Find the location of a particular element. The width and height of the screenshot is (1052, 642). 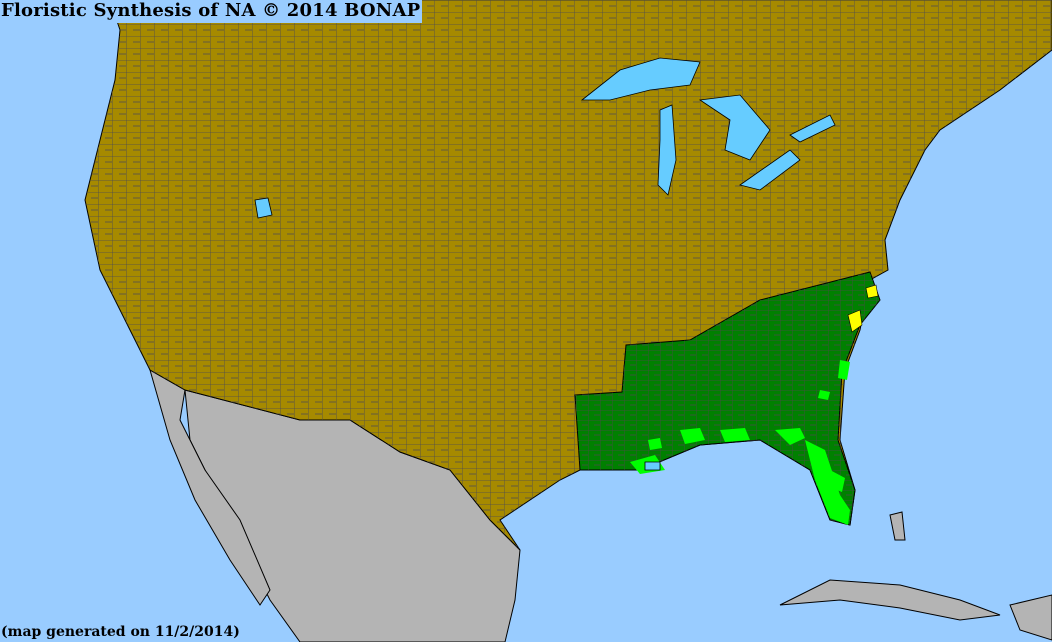

lake-superior is located at coordinates (640, 79).